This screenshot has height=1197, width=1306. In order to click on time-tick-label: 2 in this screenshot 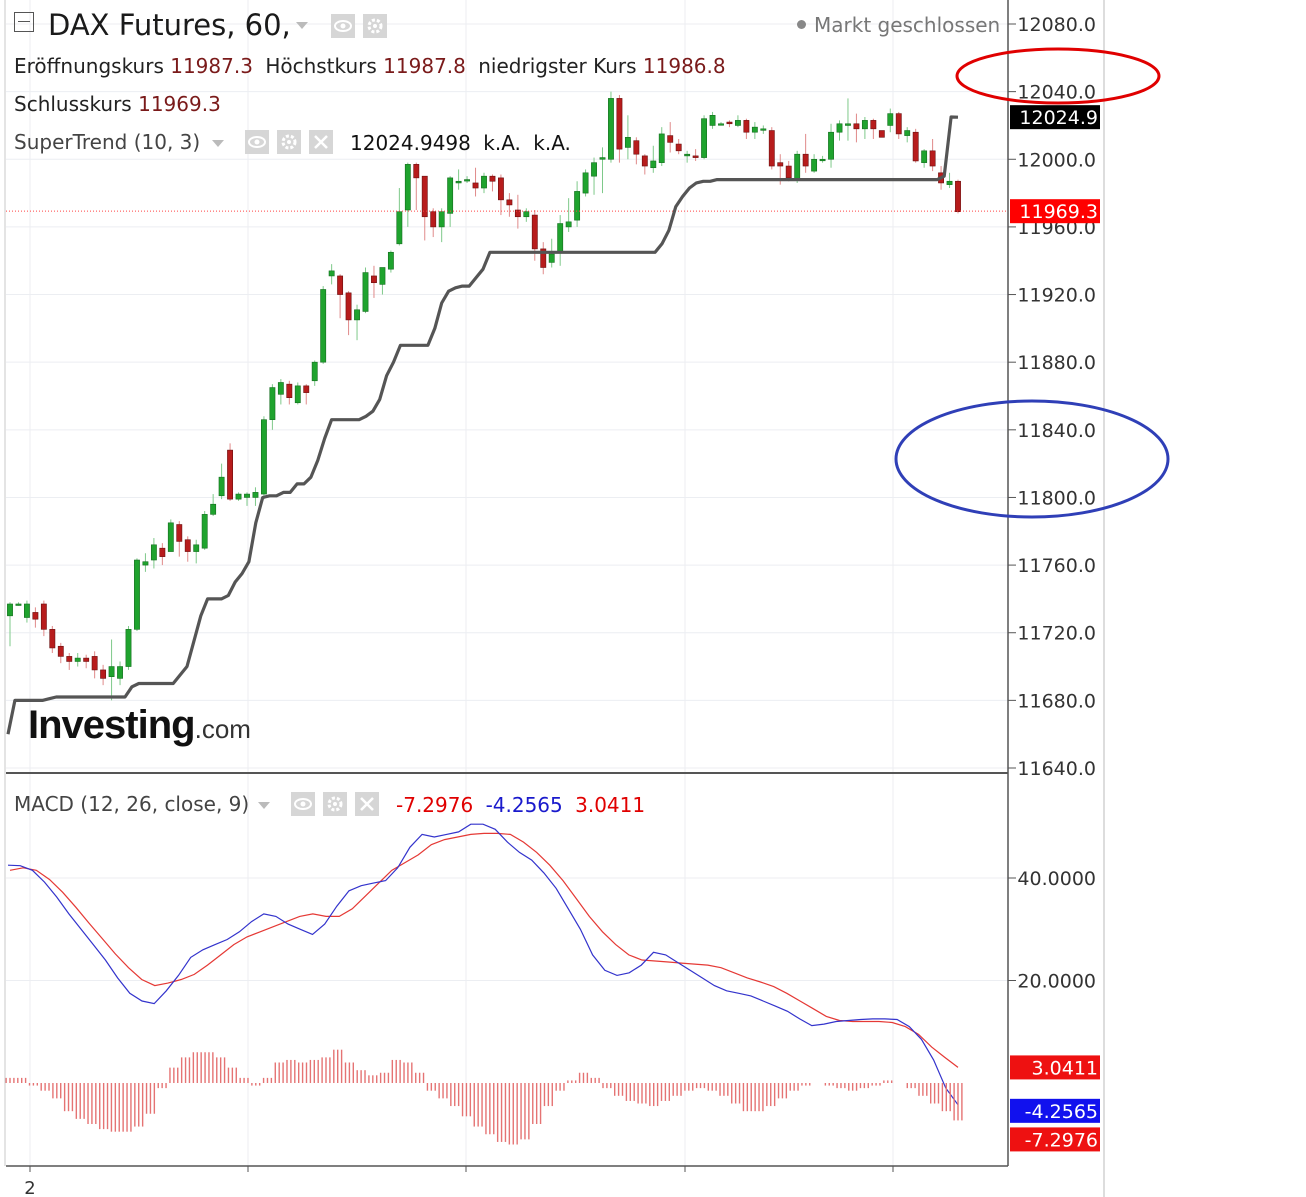, I will do `click(29, 1187)`.